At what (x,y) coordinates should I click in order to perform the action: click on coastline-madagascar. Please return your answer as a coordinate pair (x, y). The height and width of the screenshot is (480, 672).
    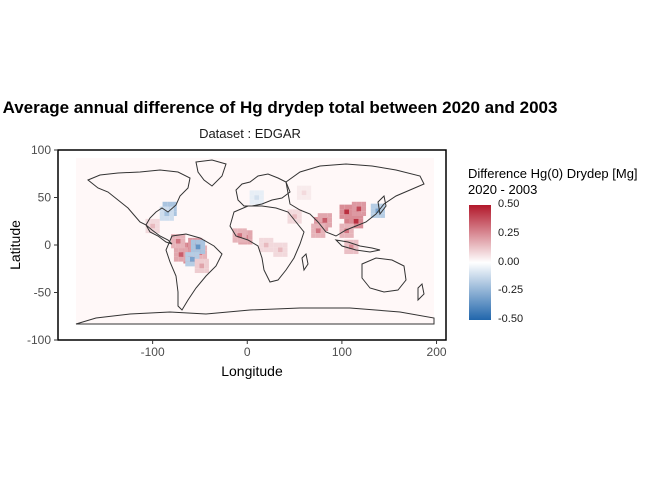
    Looking at the image, I should click on (305, 262).